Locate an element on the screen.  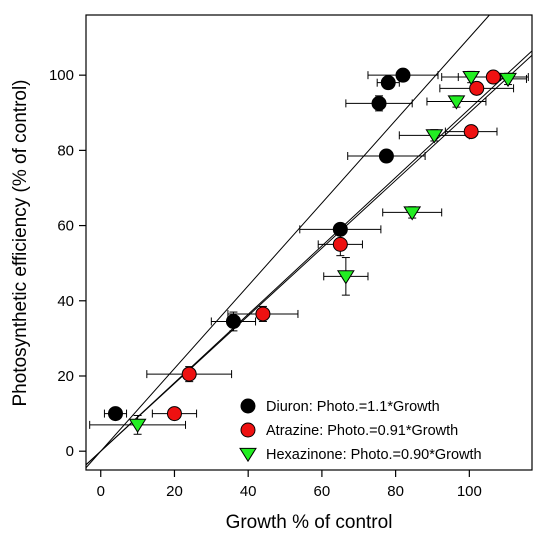
y-axis-label: Photosynthetic efficiency (% of control) is located at coordinates (20, 242).